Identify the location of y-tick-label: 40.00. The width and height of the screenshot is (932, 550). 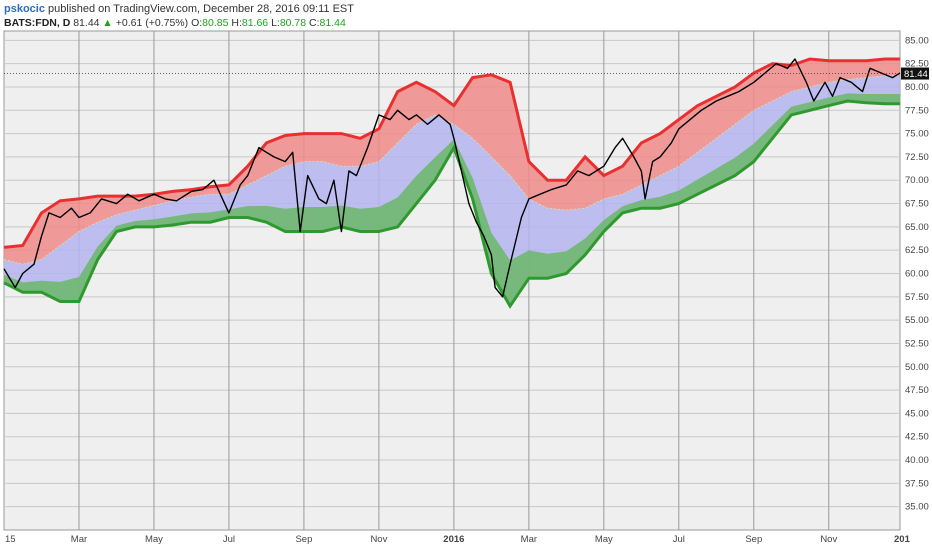
(917, 460).